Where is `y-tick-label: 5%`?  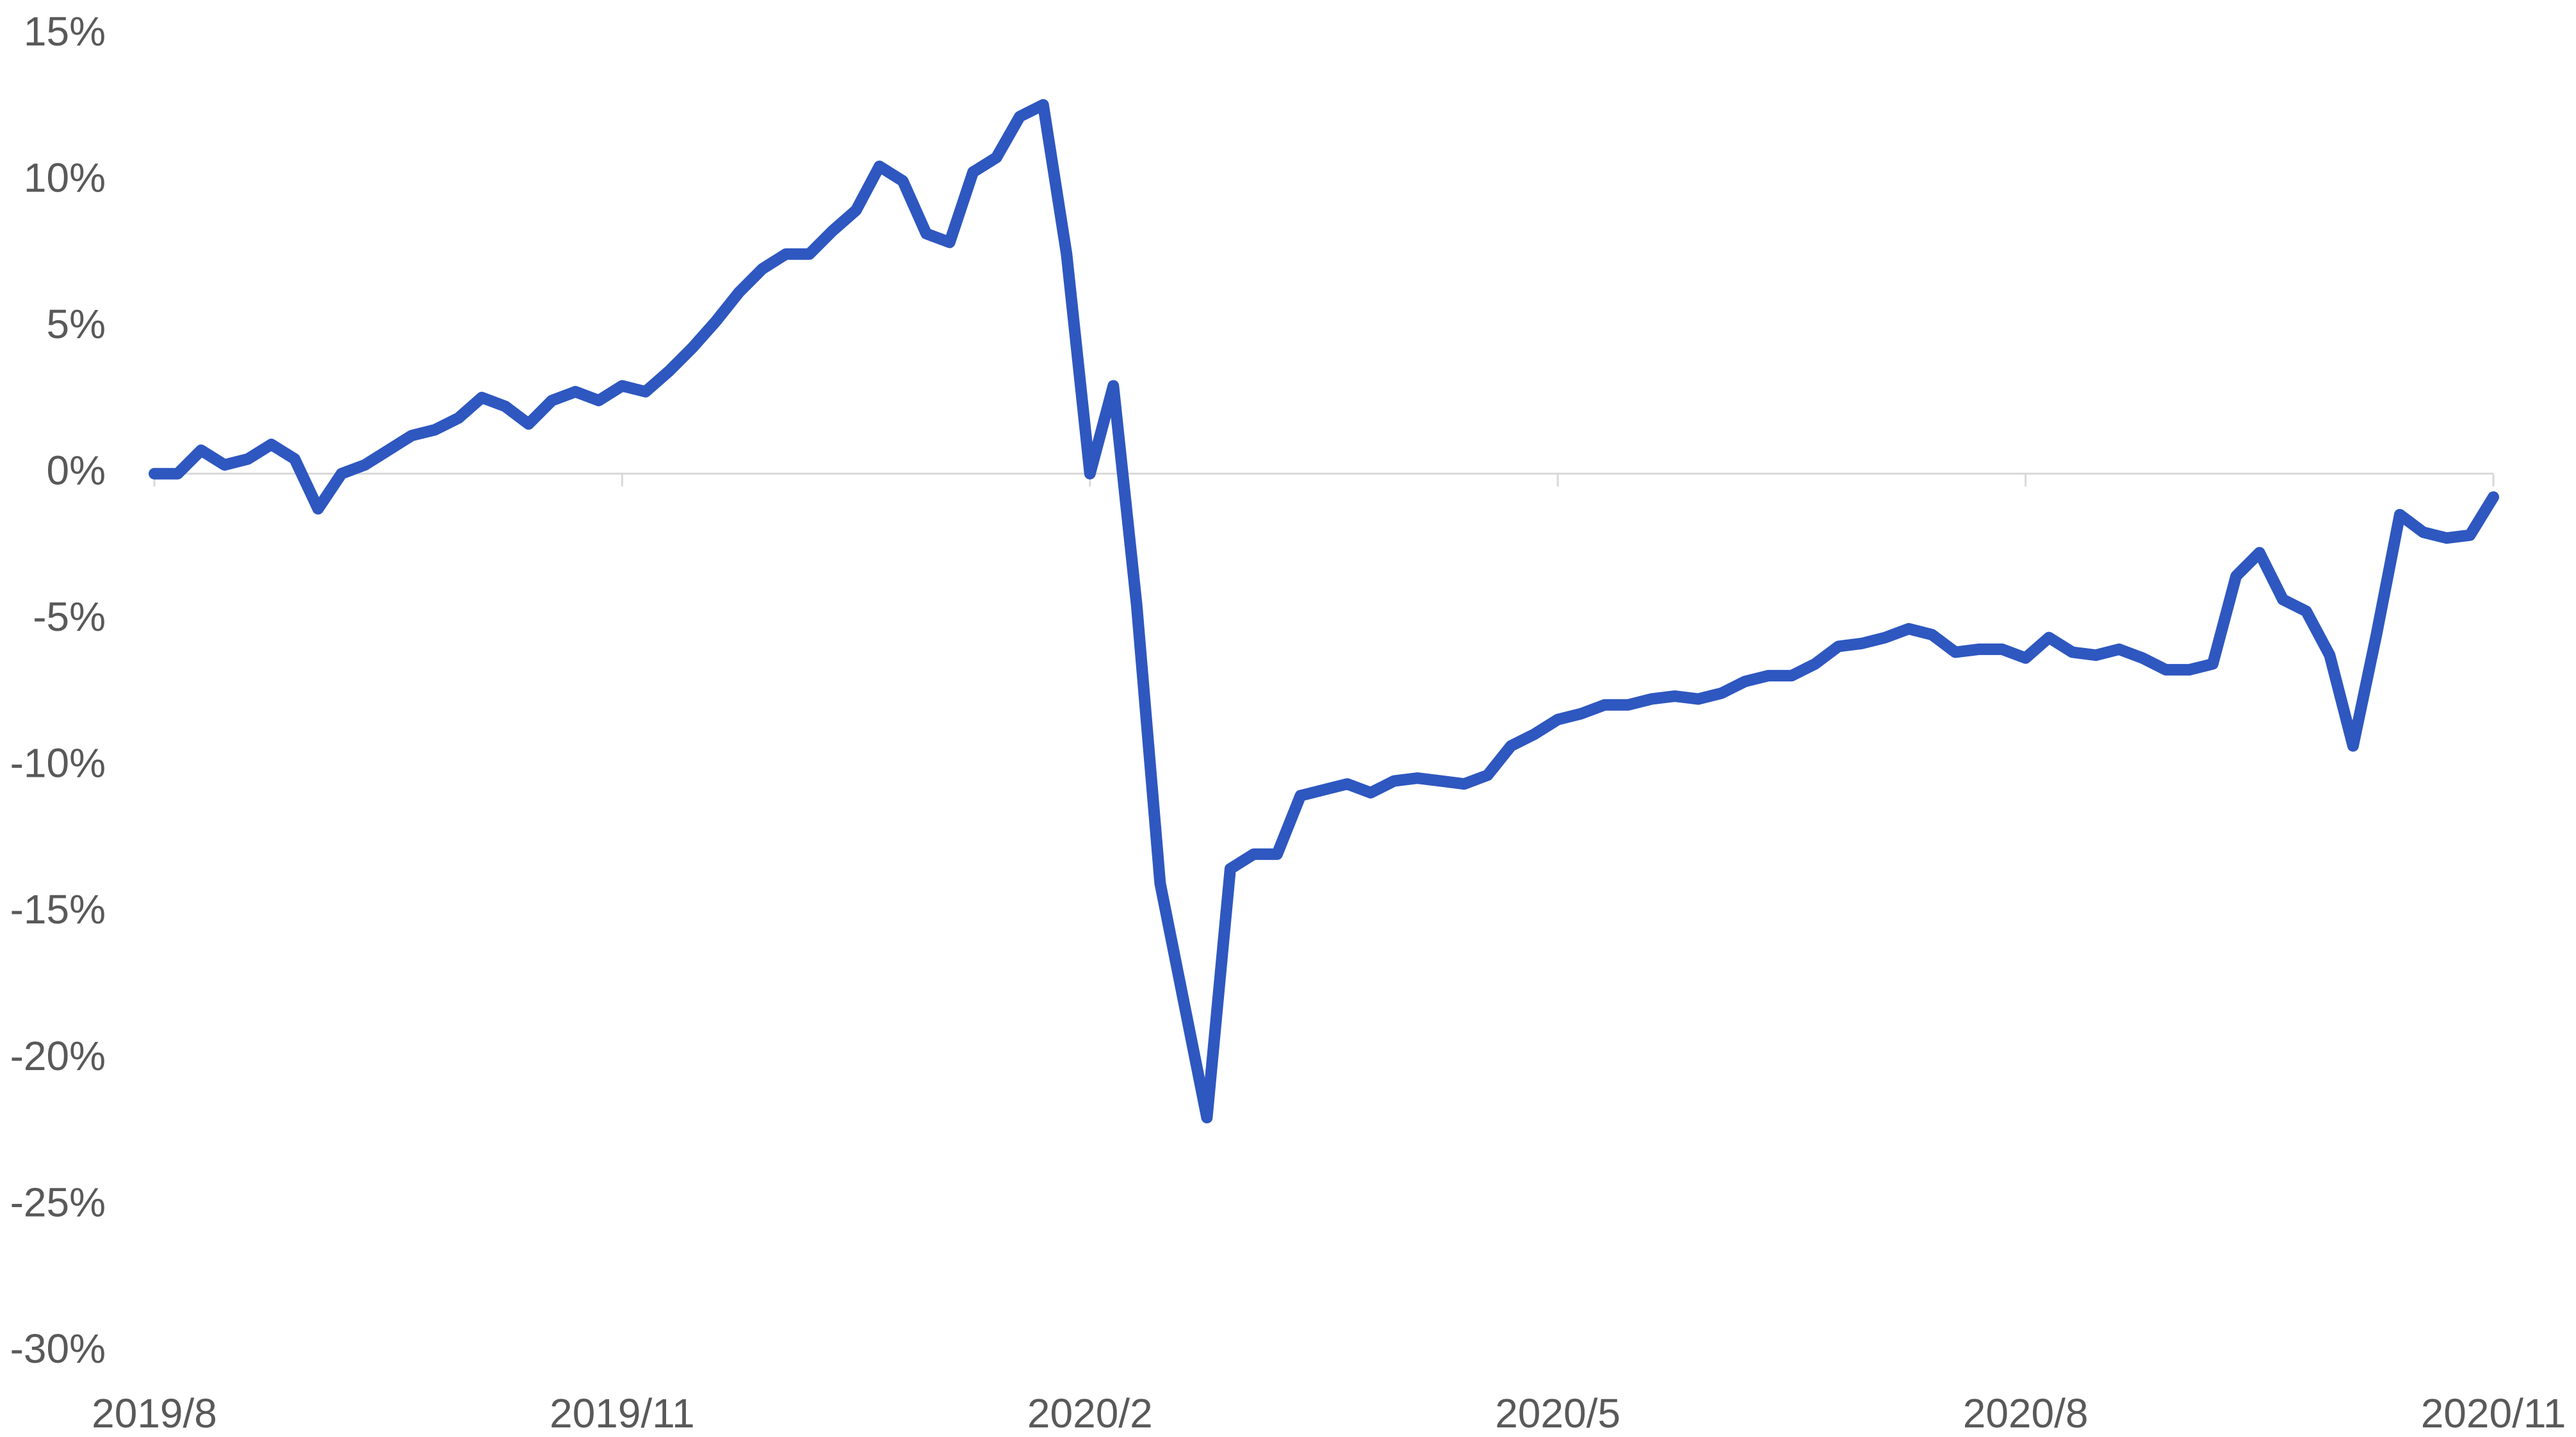 y-tick-label: 5% is located at coordinates (76, 324).